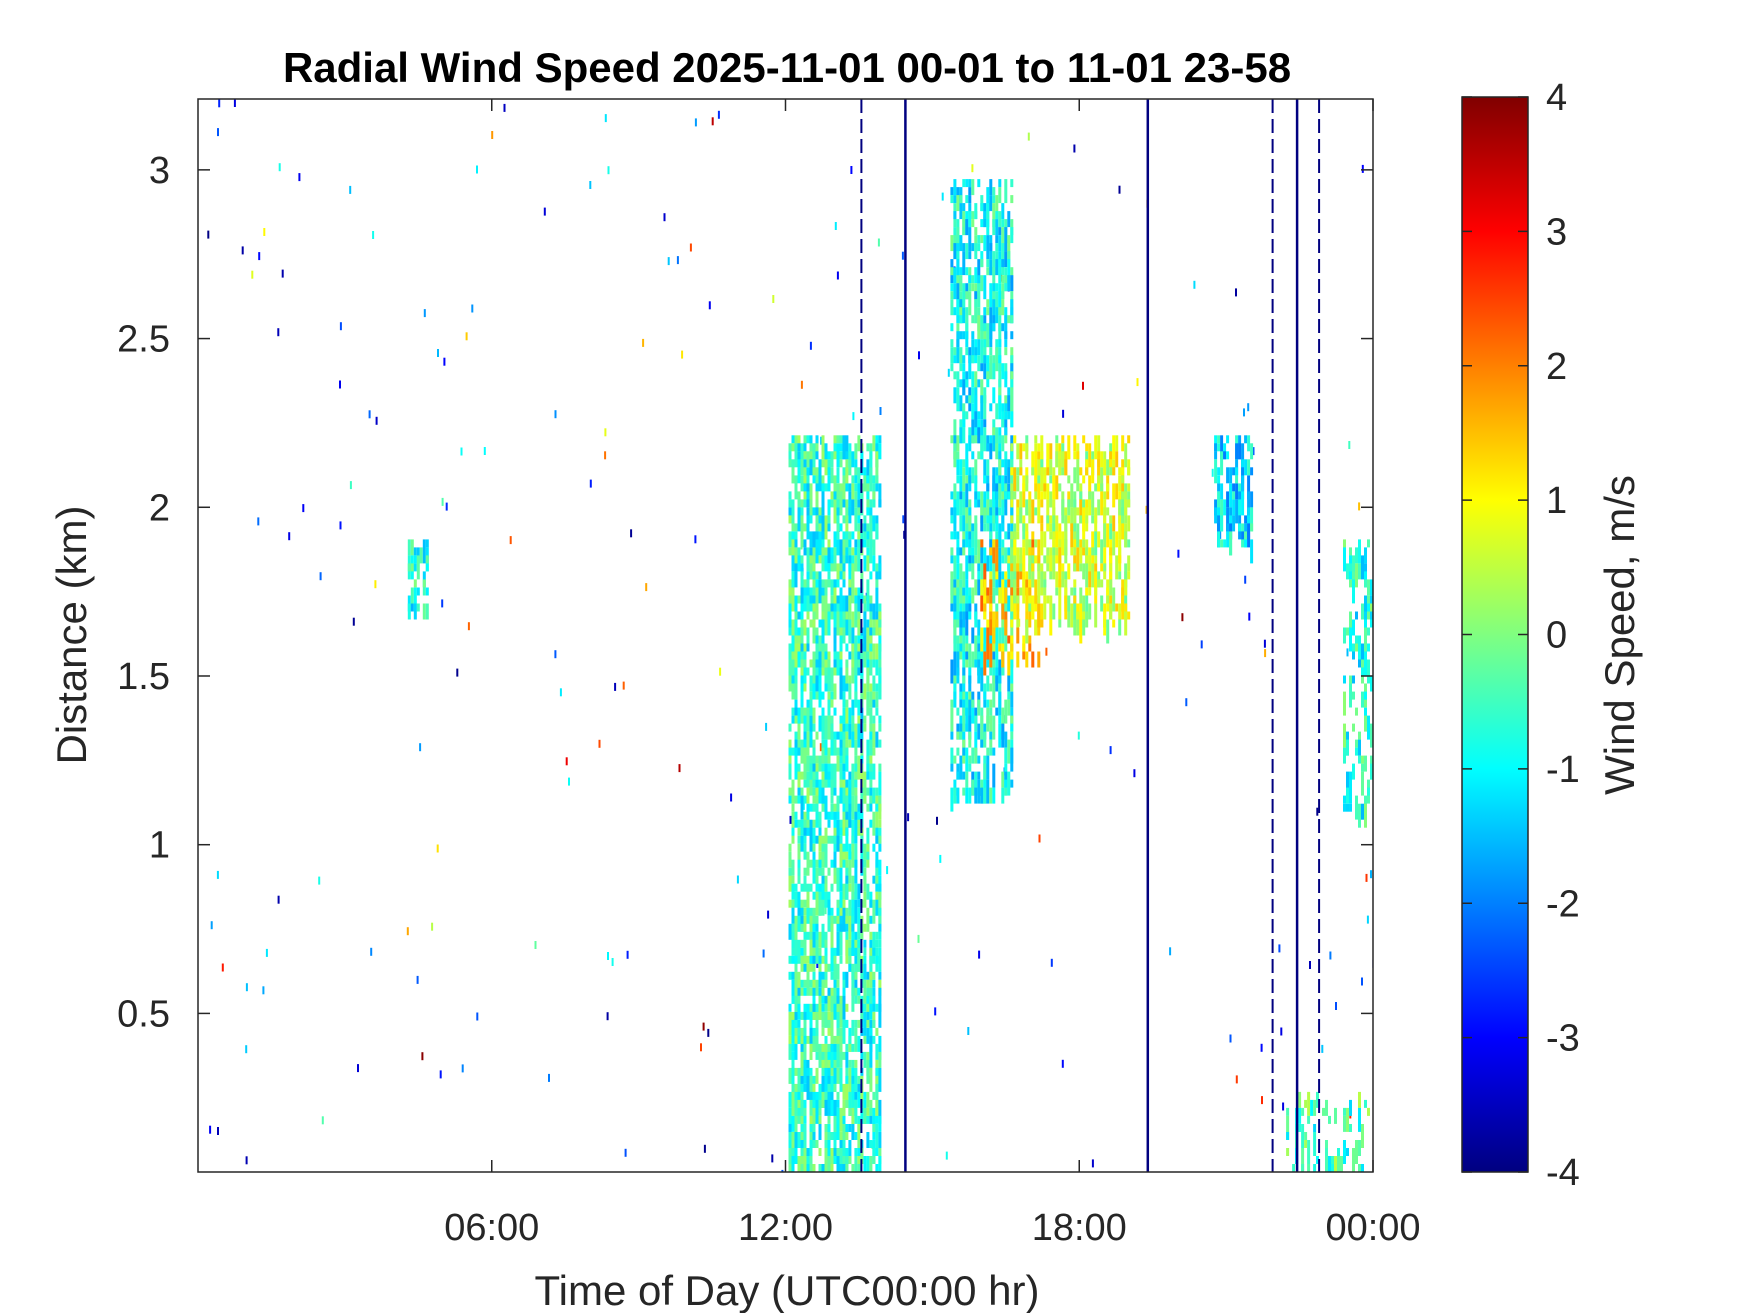  I want to click on x-axis-label: Time of Day (UTC00:00 hr), so click(787, 1290).